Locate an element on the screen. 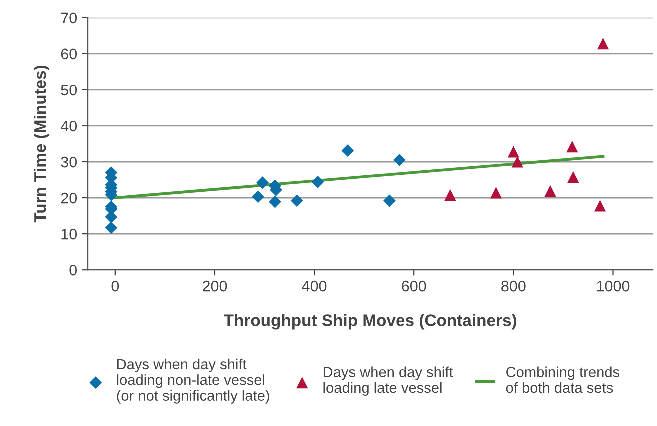  y-axis-title: Turn Time (Minutes) is located at coordinates (42, 144).